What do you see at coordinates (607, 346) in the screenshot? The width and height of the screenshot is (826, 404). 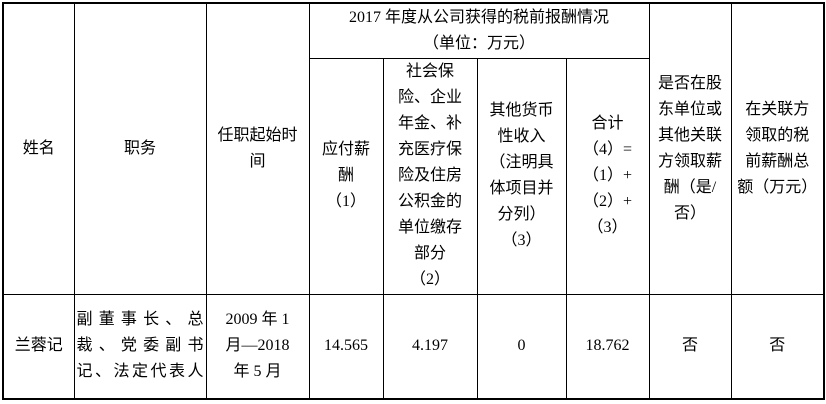 I see `cell-total: 18.762` at bounding box center [607, 346].